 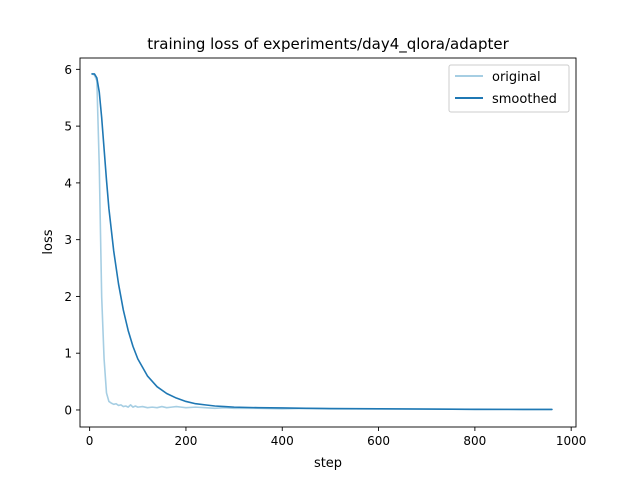 I want to click on y-tick-label-2: 2, so click(x=68, y=297).